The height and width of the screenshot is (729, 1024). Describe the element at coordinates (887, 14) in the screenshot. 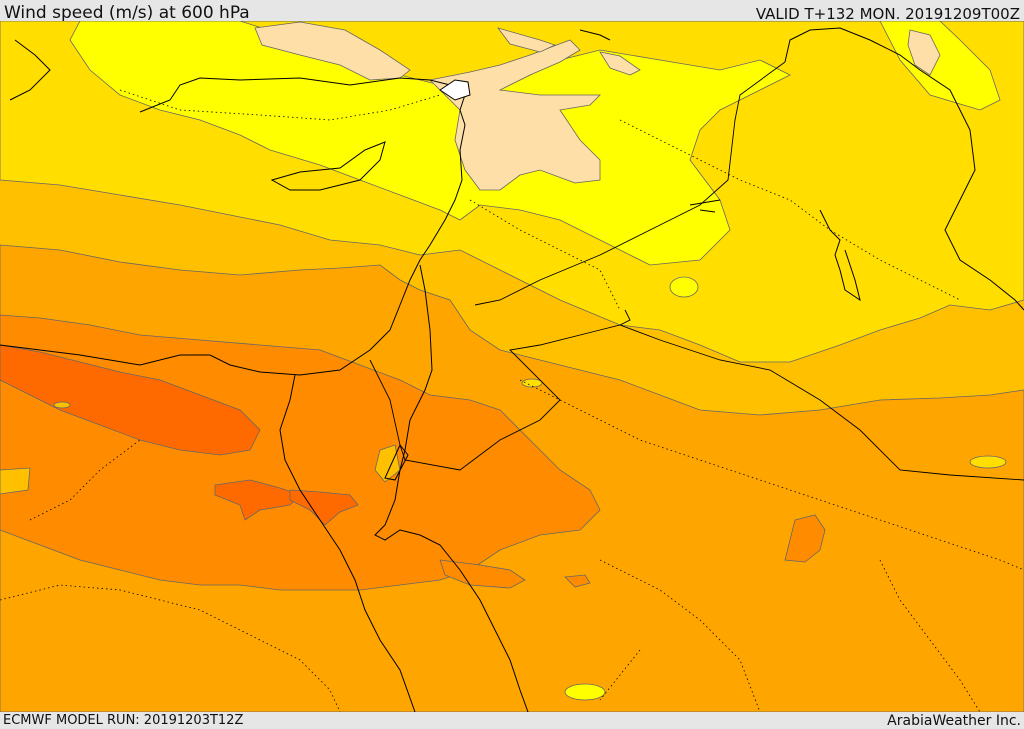

I see `valid-time-label: VALID T+132 MON. 20191209T00Z` at that location.